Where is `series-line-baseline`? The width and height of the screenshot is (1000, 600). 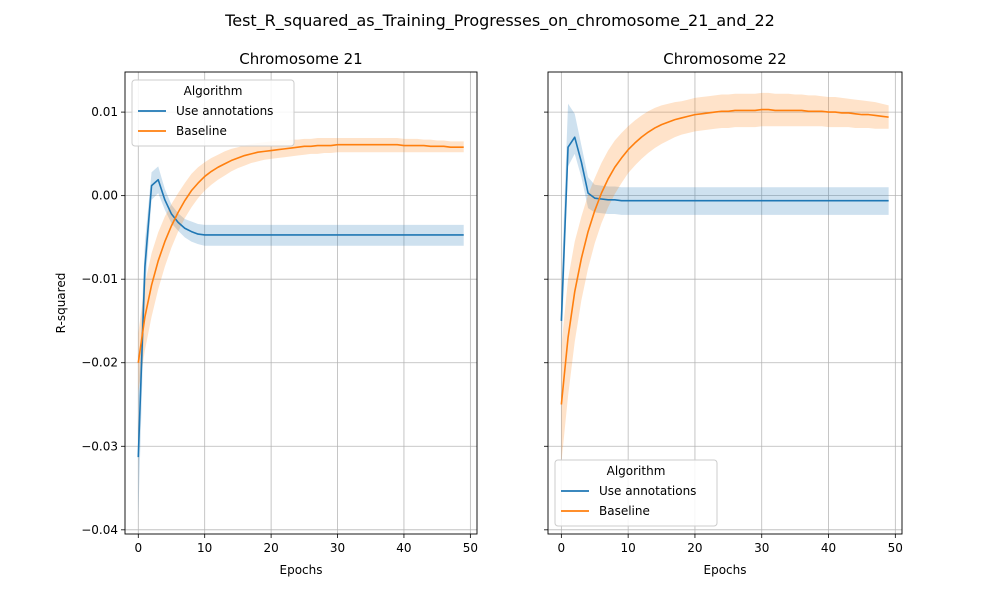 series-line-baseline is located at coordinates (300, 253).